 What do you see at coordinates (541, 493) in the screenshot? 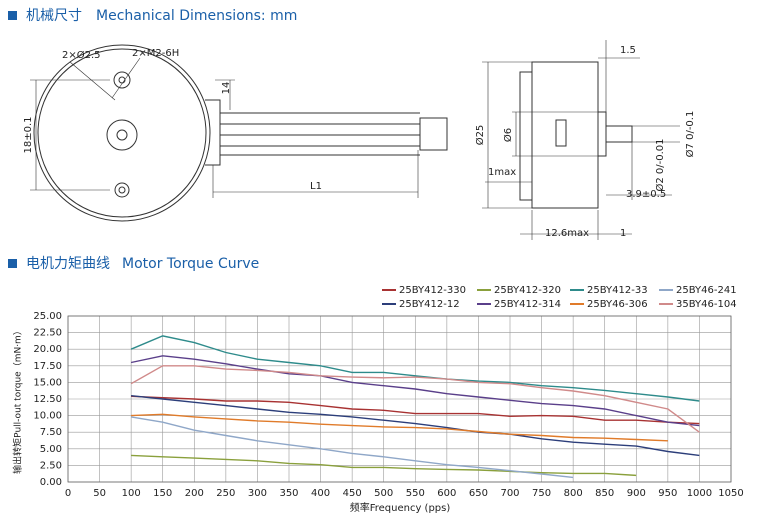
I see `x-tick-label: 750` at bounding box center [541, 493].